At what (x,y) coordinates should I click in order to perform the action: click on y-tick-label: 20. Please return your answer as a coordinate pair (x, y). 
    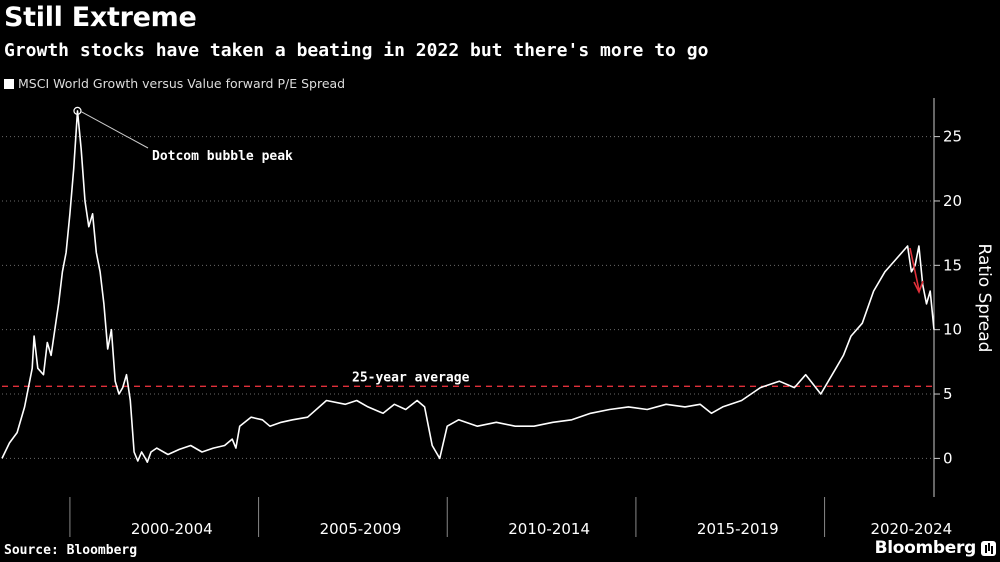
    Looking at the image, I should click on (952, 201).